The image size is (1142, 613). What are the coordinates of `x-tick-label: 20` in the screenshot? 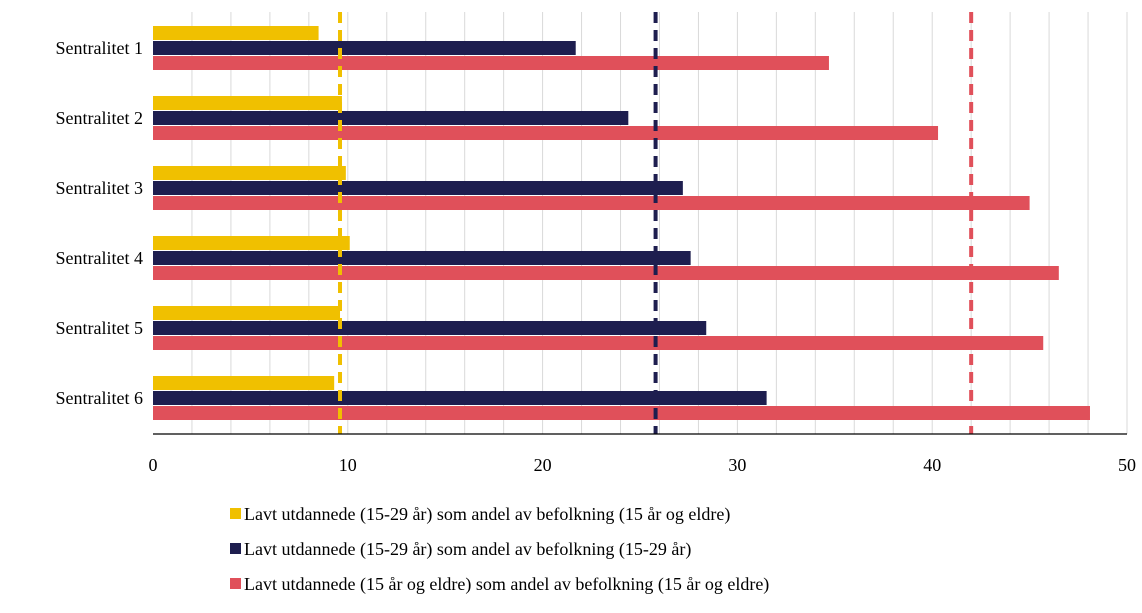 It's located at (543, 465).